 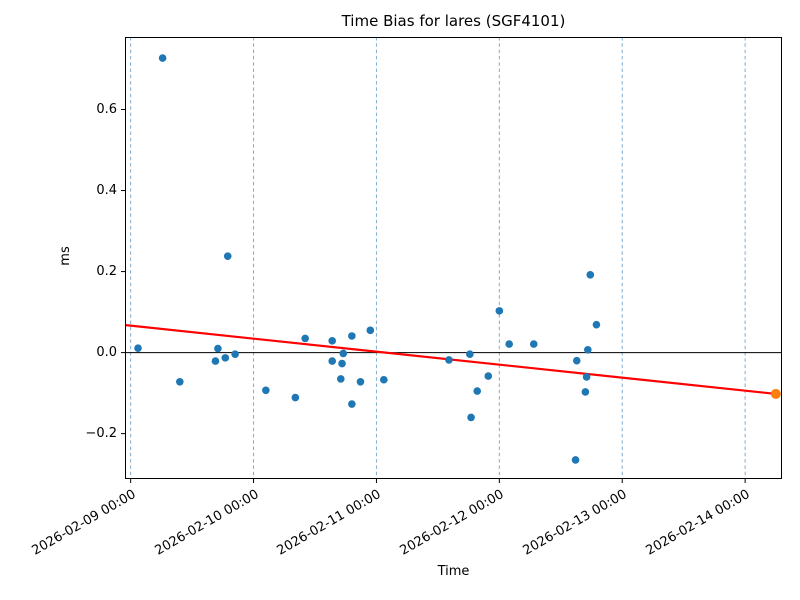 What do you see at coordinates (106, 352) in the screenshot?
I see `y-tick-label: 0.0` at bounding box center [106, 352].